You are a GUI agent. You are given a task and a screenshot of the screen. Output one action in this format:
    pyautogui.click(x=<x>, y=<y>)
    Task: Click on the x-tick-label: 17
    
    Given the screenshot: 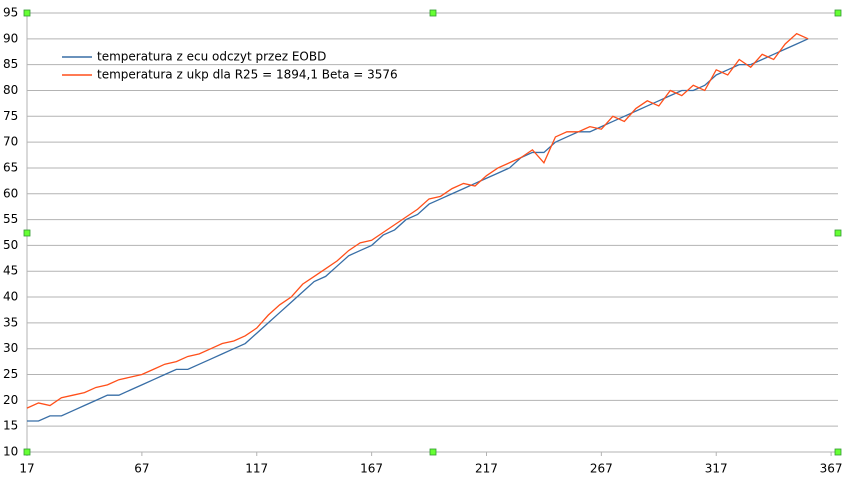 What is the action you would take?
    pyautogui.click(x=26, y=469)
    